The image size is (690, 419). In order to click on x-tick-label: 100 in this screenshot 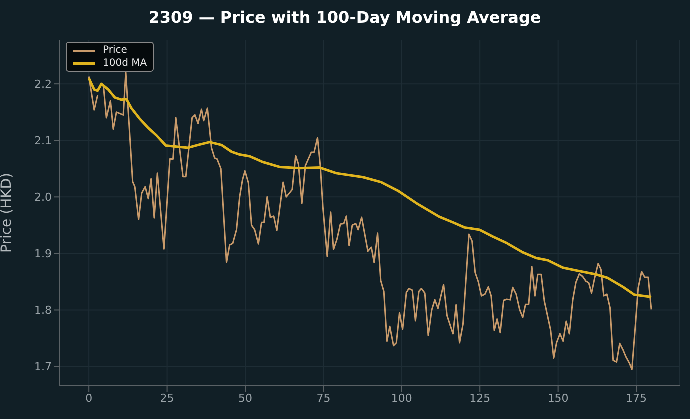, I will do `click(401, 398)`.